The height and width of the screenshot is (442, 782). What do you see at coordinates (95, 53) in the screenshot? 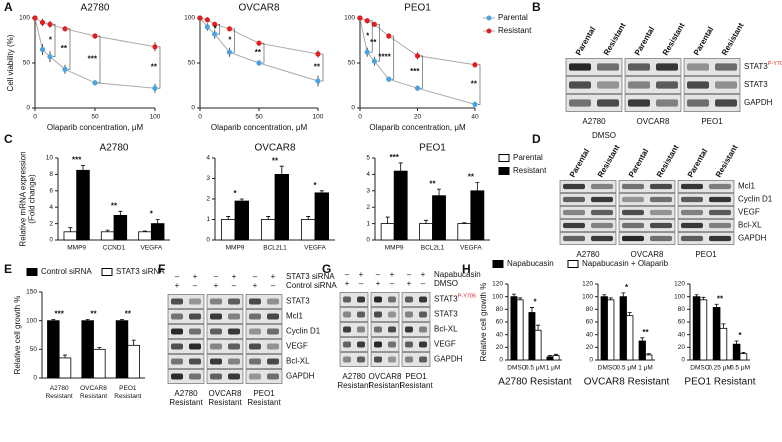
I see `series-line` at bounding box center [95, 53].